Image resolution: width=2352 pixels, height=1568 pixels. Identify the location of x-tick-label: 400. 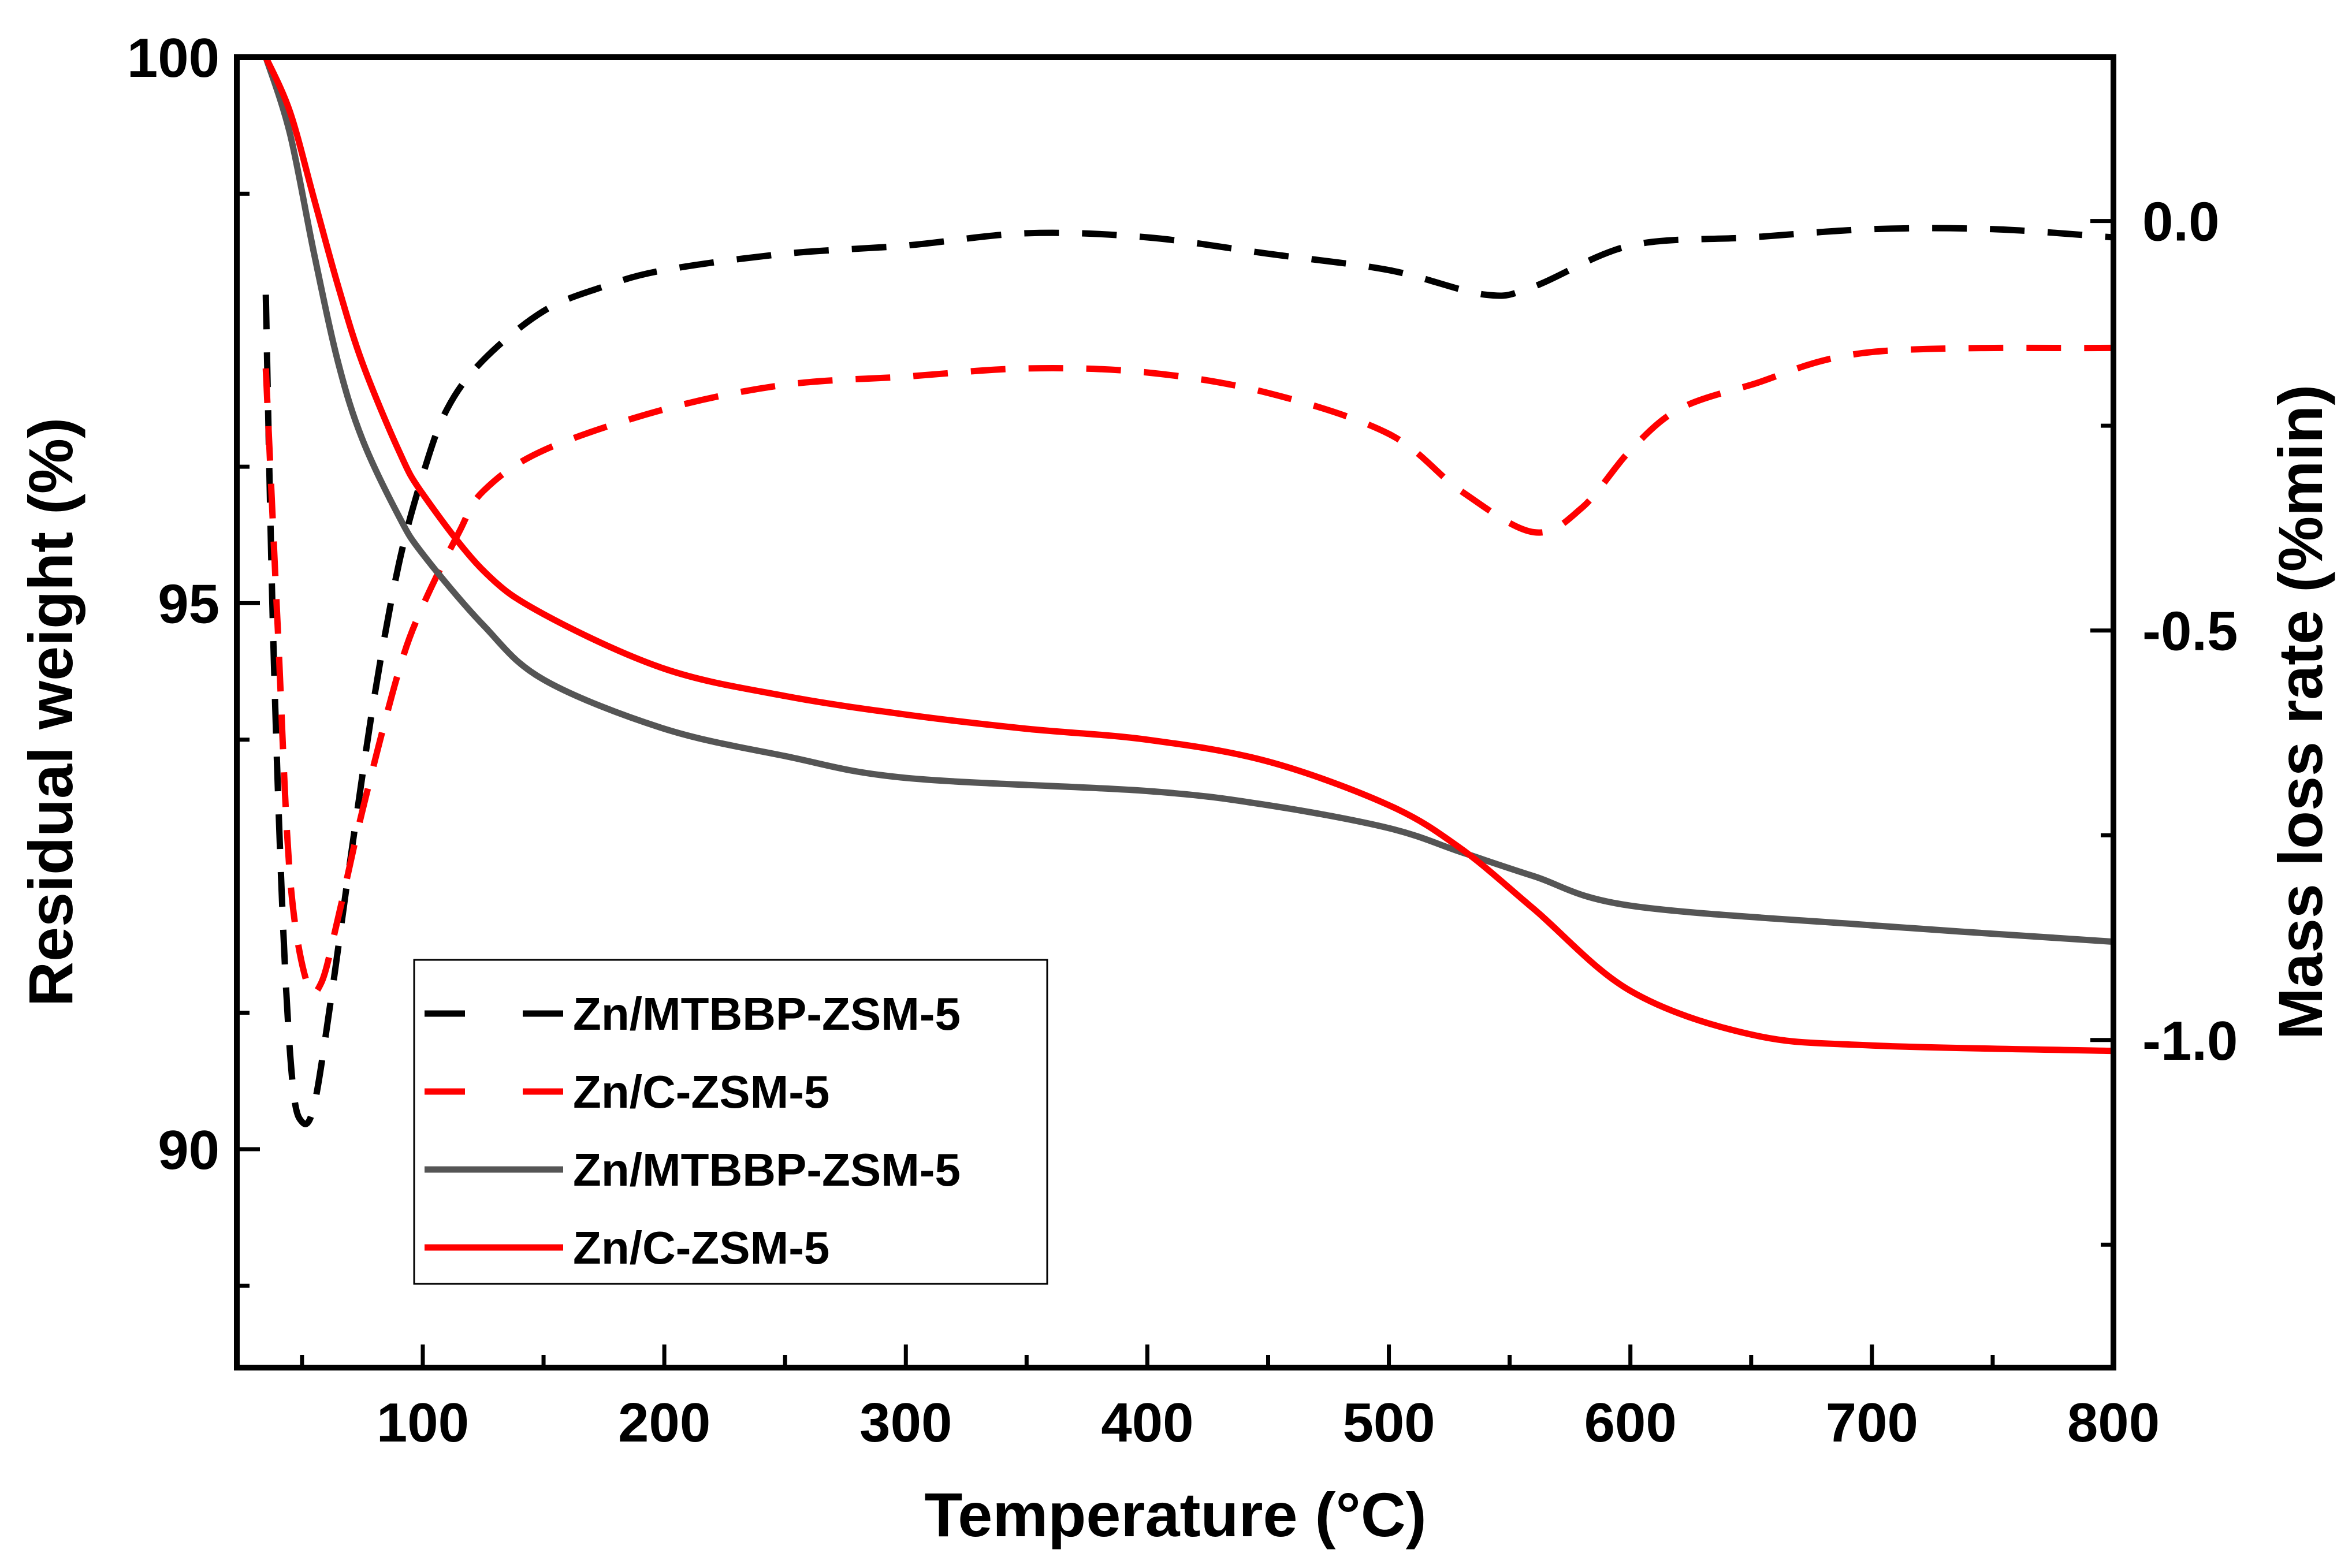
(1147, 1423).